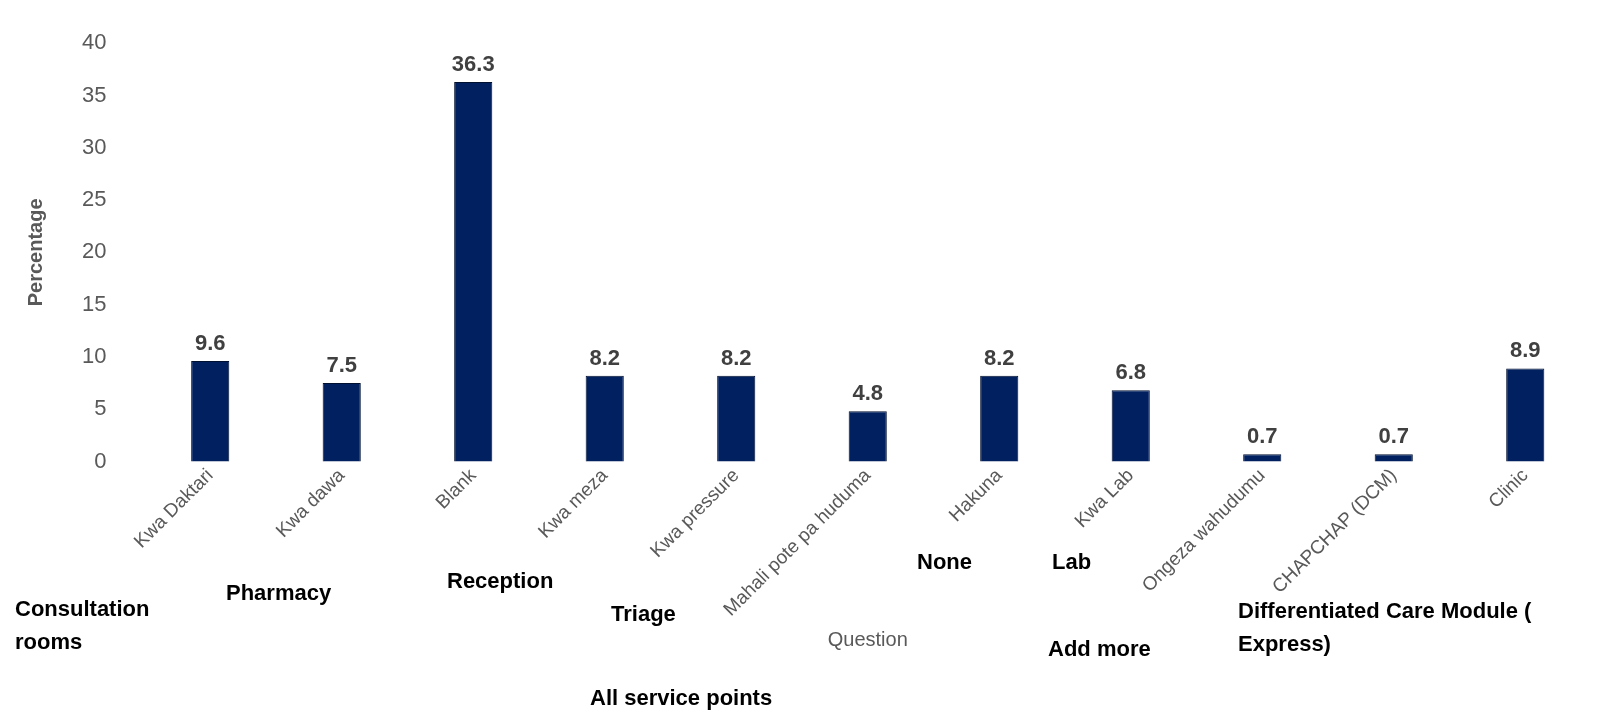 This screenshot has height=726, width=1601. I want to click on y-tick-label: 10, so click(94, 355).